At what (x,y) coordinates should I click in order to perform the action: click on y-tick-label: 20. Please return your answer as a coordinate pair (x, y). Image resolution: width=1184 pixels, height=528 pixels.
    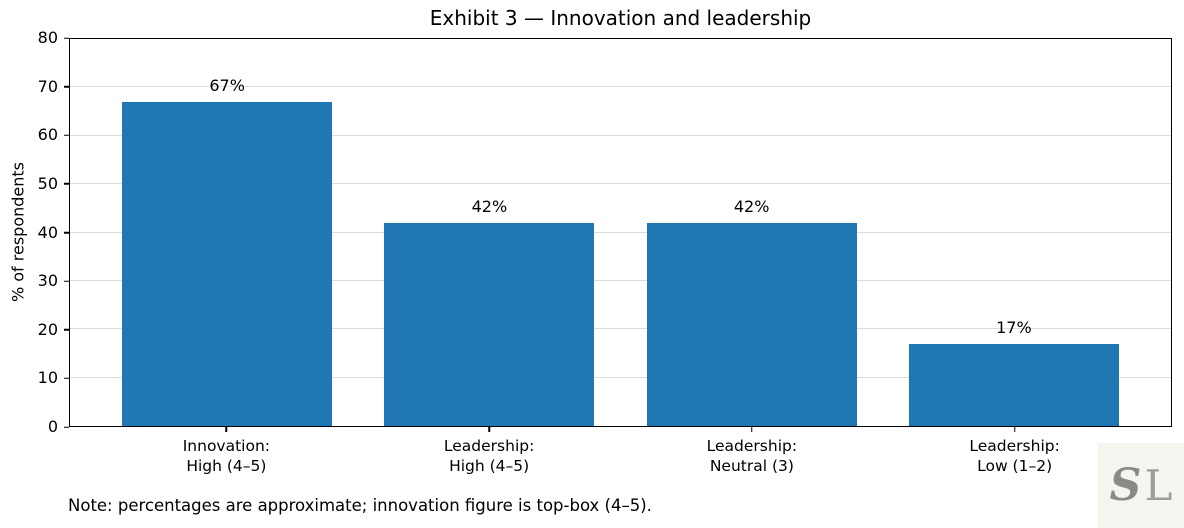
    Looking at the image, I should click on (47, 329).